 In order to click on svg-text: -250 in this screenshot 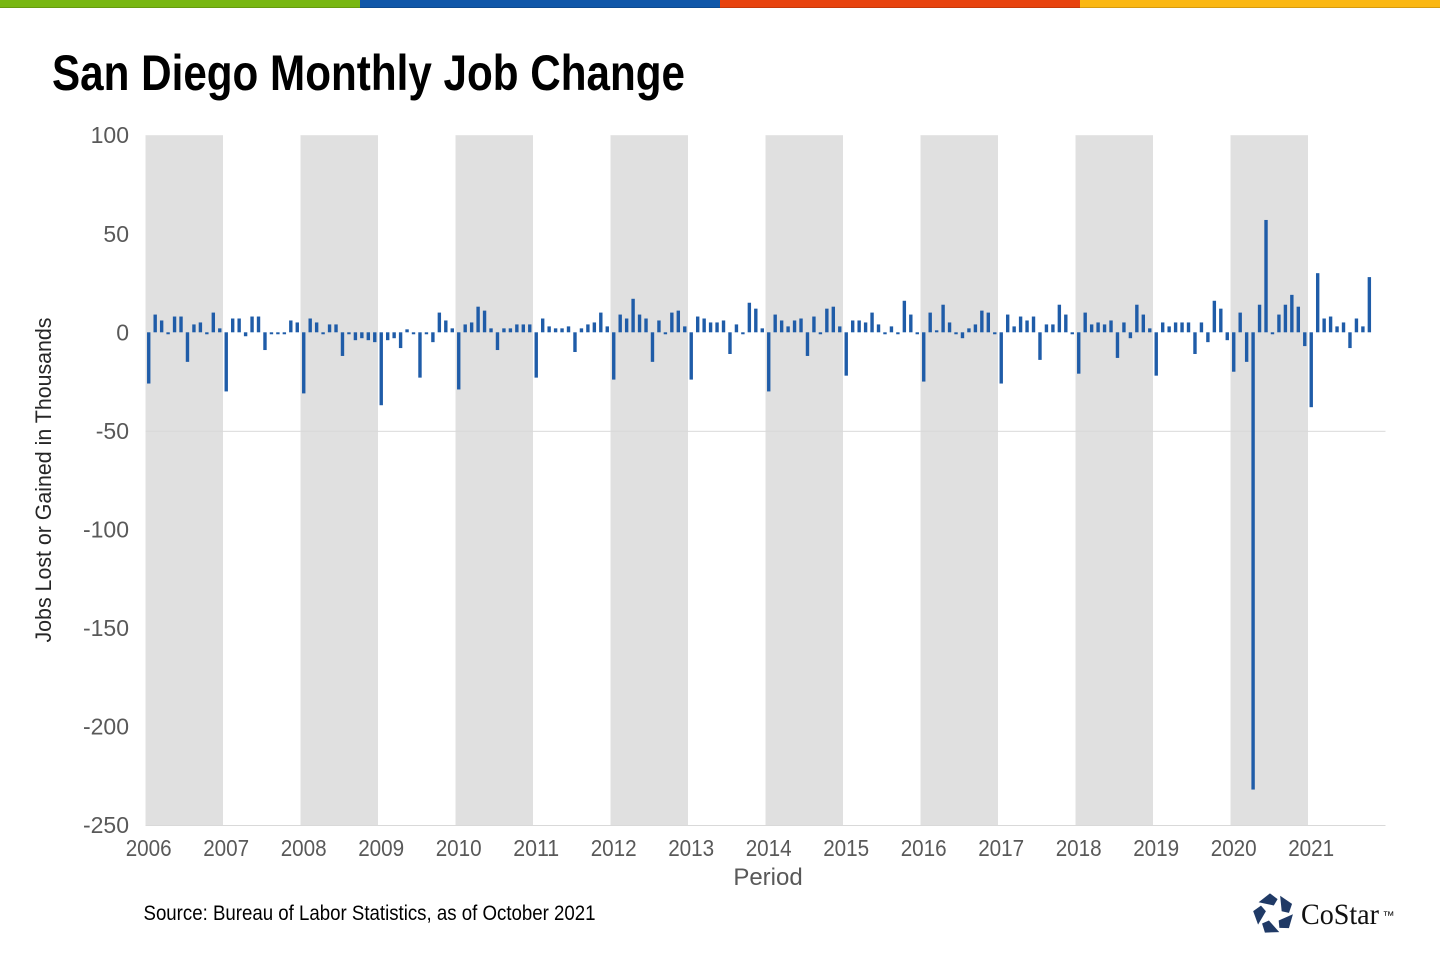, I will do `click(106, 825)`.